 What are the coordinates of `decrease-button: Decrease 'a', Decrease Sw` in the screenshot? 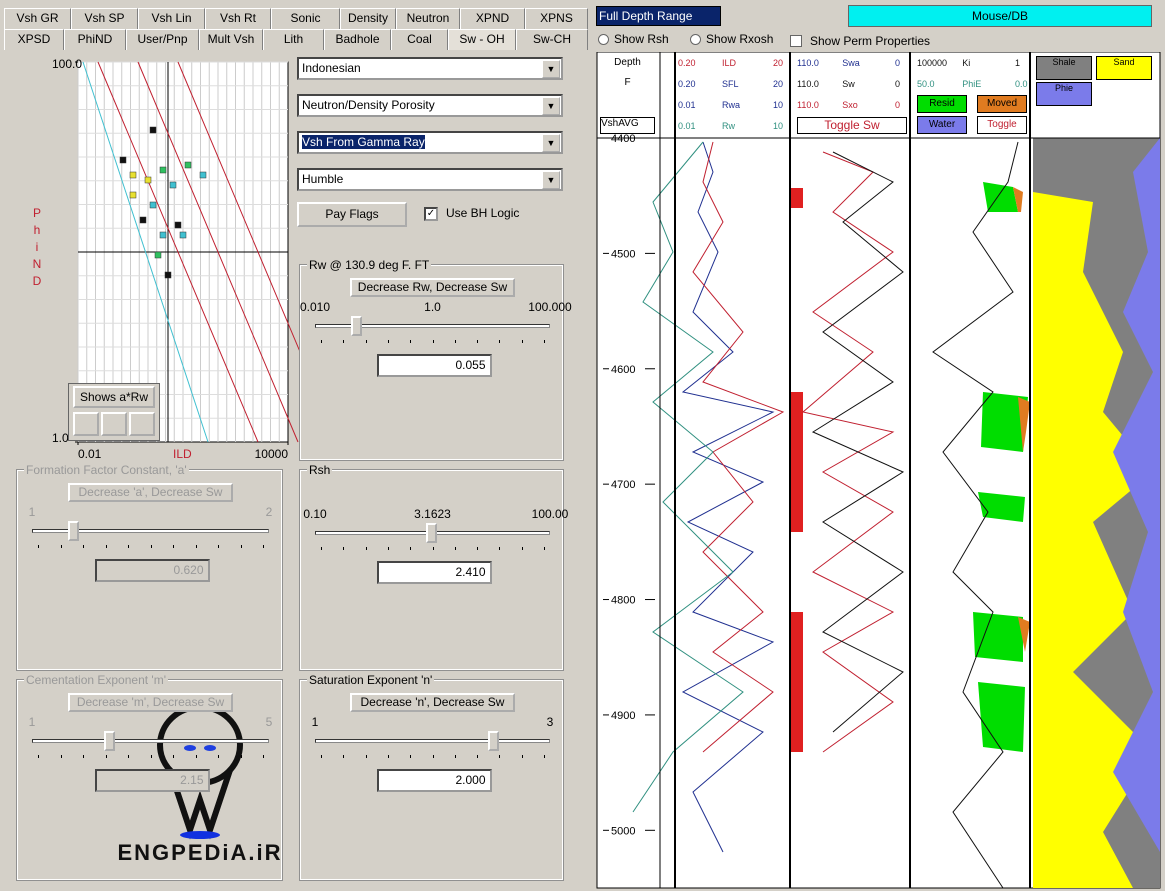 It's located at (150, 492).